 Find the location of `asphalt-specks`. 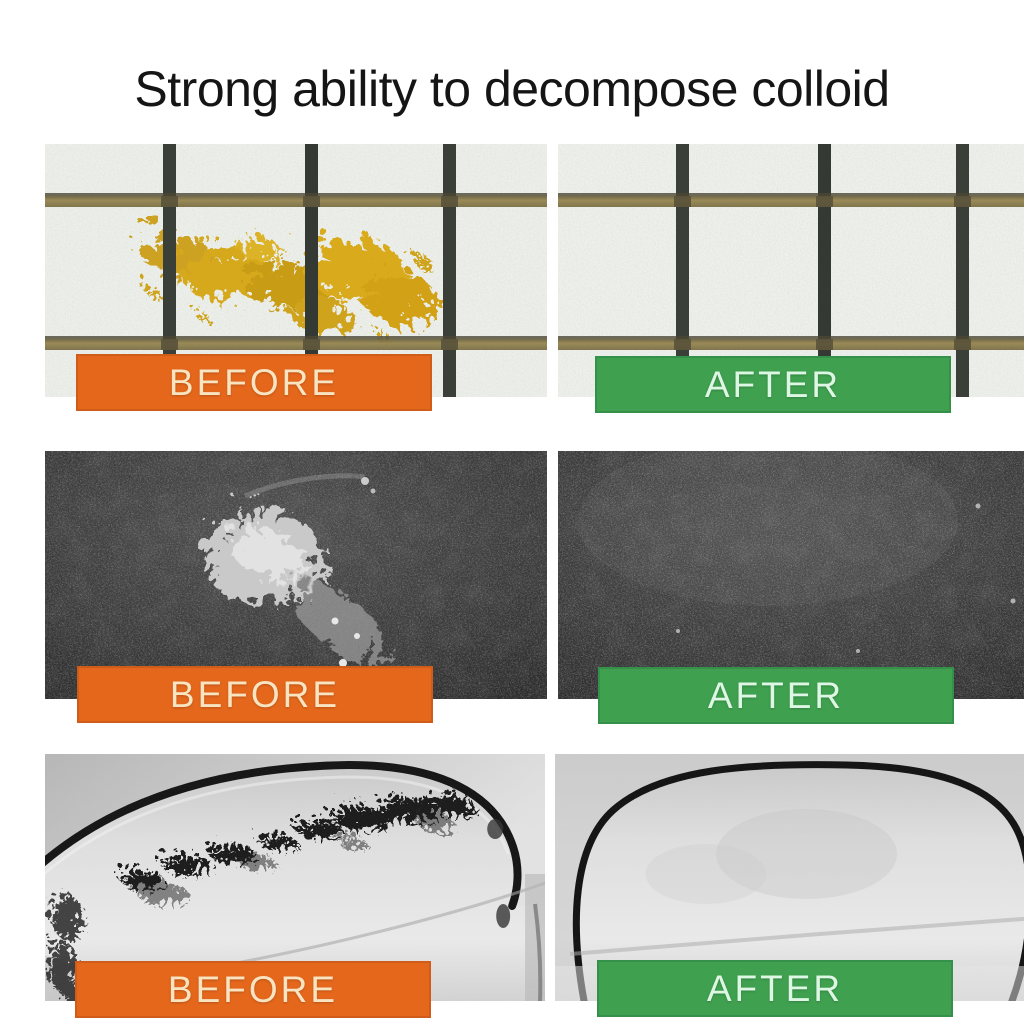

asphalt-specks is located at coordinates (846, 578).